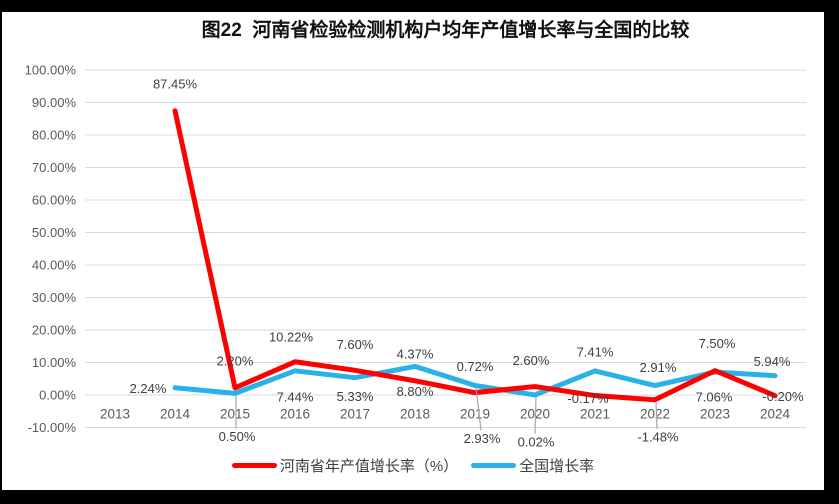 Image resolution: width=839 pixels, height=504 pixels. Describe the element at coordinates (54, 362) in the screenshot. I see `y-axis-tick-label: 10.00%` at that location.